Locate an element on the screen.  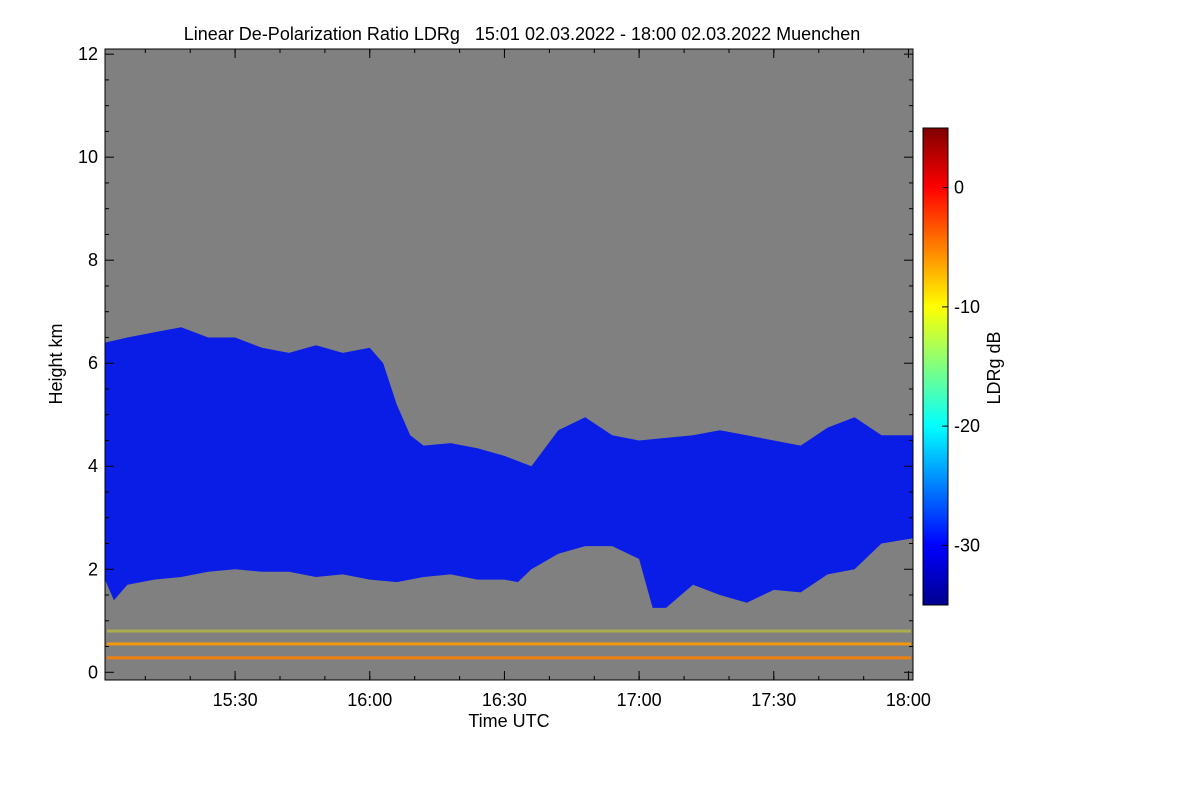
x-axis-label: Time UTC is located at coordinates (508, 721).